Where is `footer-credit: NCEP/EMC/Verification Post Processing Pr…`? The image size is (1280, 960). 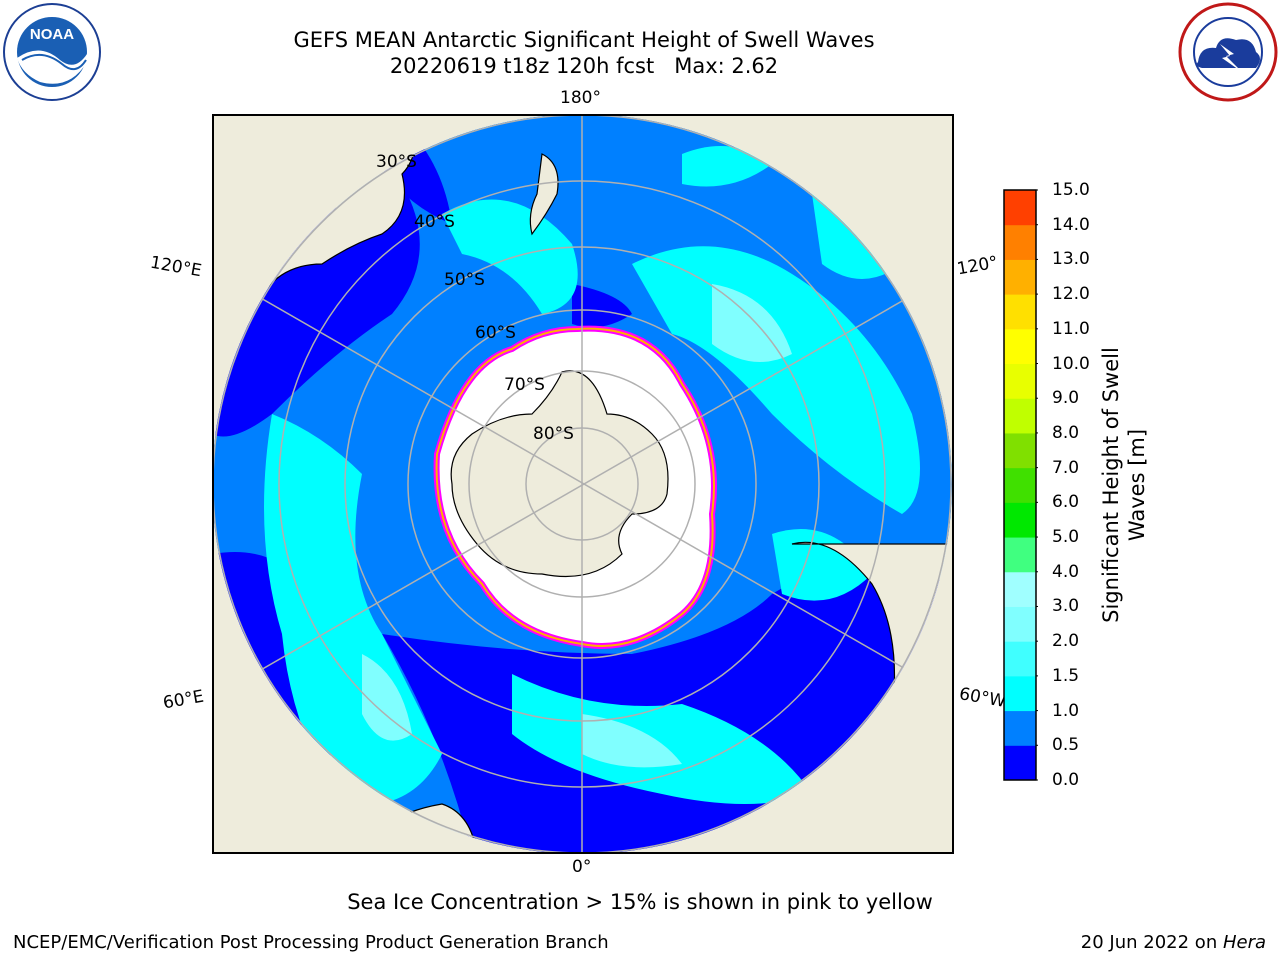
footer-credit: NCEP/EMC/Verification Post Processing Pr… is located at coordinates (311, 942).